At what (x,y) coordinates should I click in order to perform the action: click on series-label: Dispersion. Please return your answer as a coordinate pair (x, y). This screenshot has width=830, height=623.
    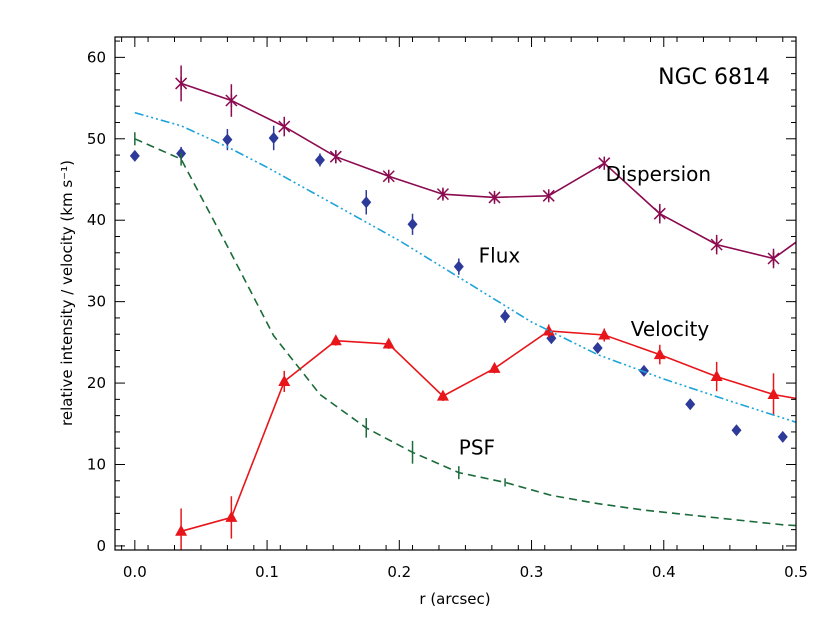
    Looking at the image, I should click on (659, 174).